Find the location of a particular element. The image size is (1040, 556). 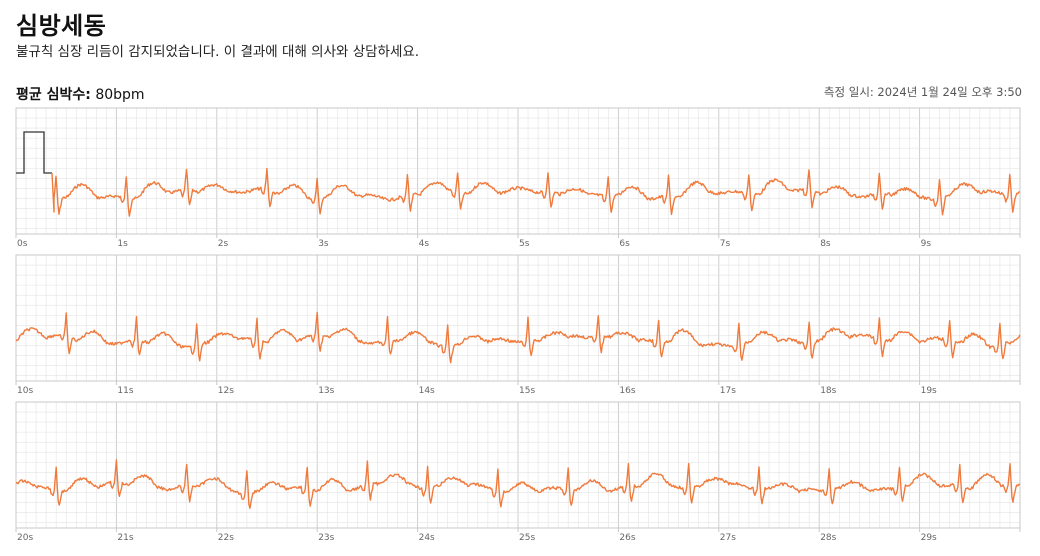

time-tick-label: 7s is located at coordinates (725, 244).